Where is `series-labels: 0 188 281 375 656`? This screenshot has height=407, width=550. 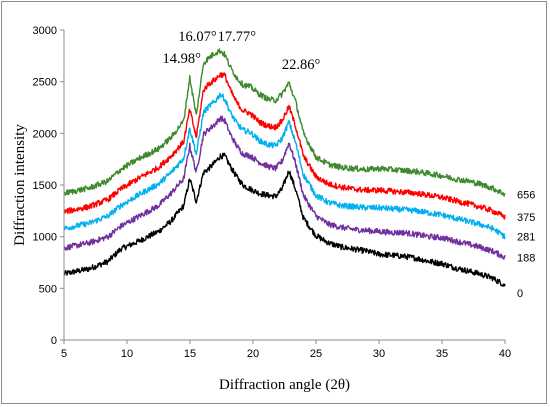 series-labels: 0 188 281 375 656 is located at coordinates (526, 244).